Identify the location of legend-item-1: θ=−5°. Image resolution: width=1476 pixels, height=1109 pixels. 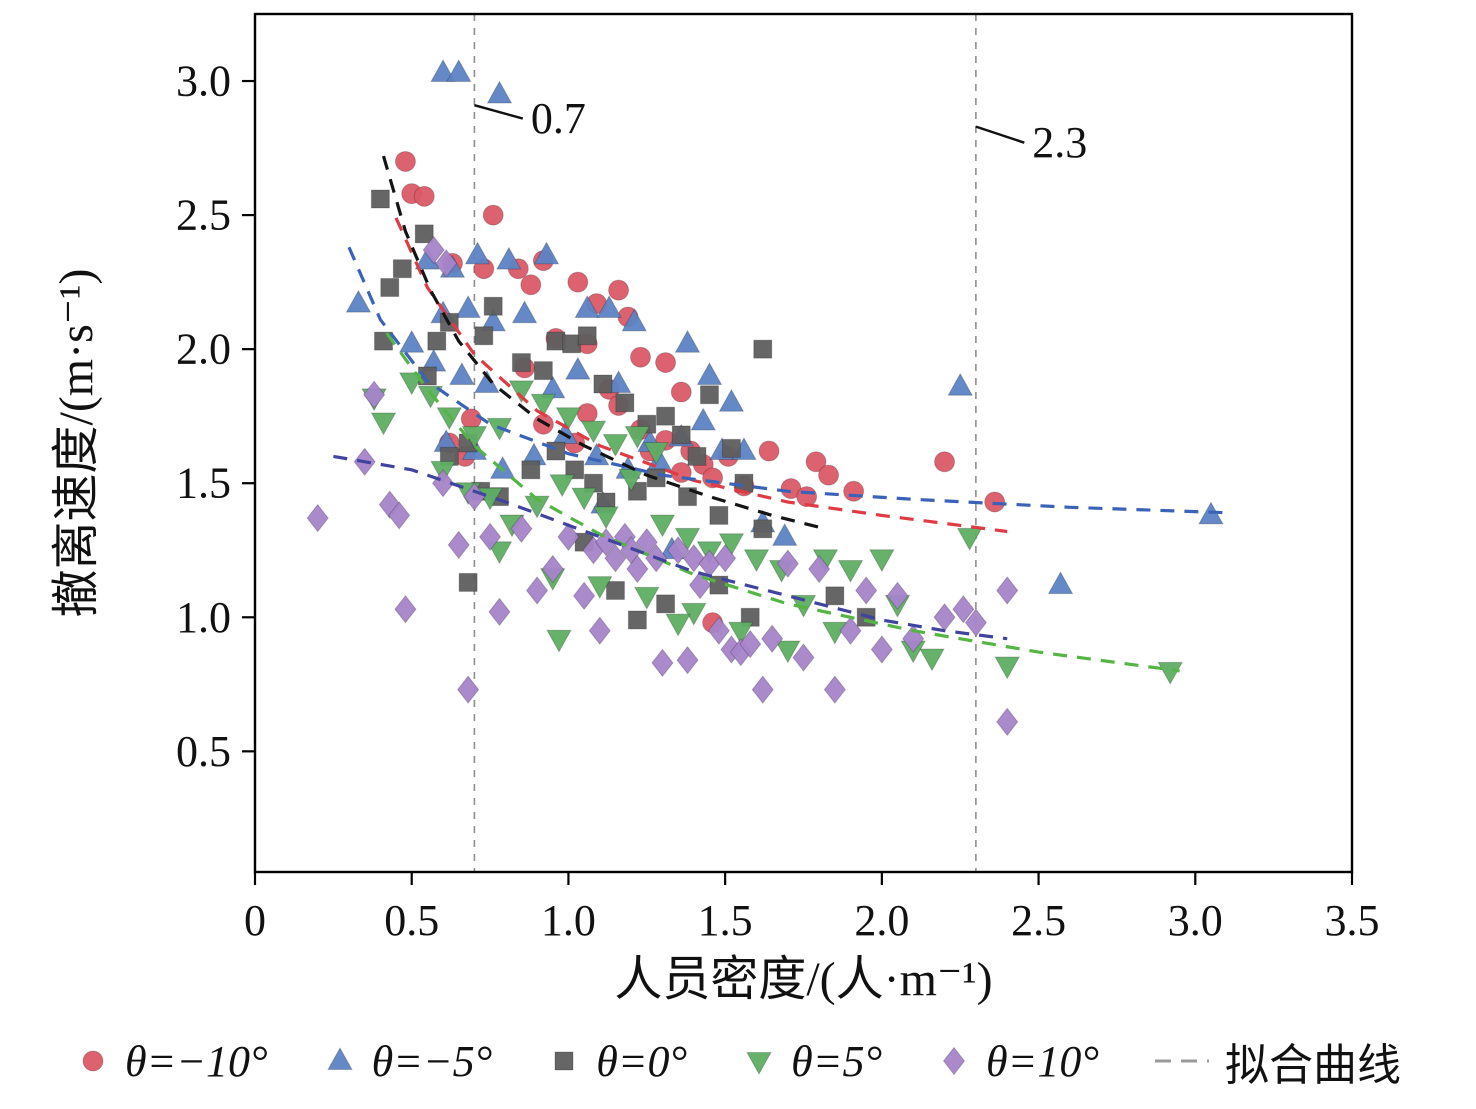
(407, 1061).